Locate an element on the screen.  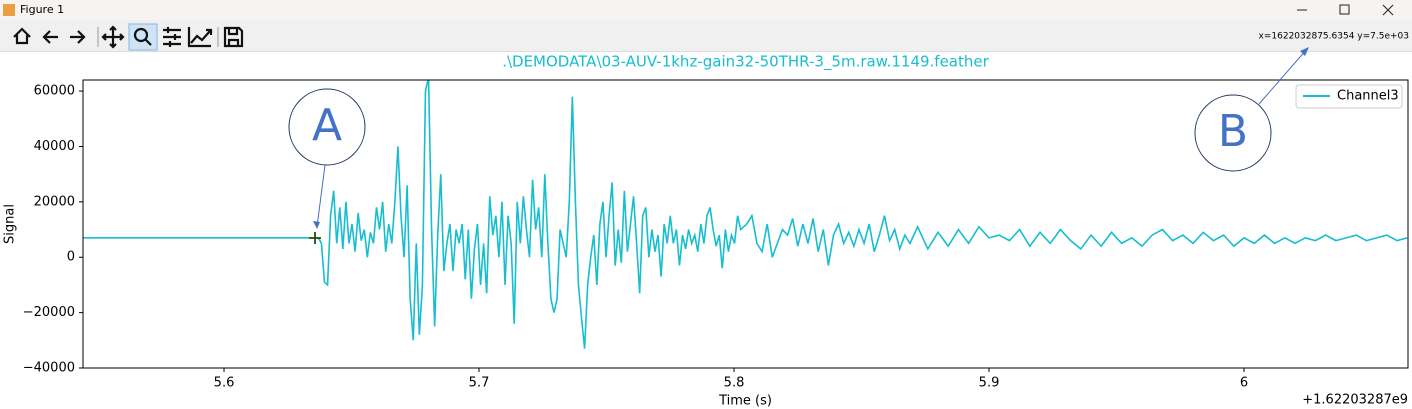
toolbar-buttons is located at coordinates (128, 37).